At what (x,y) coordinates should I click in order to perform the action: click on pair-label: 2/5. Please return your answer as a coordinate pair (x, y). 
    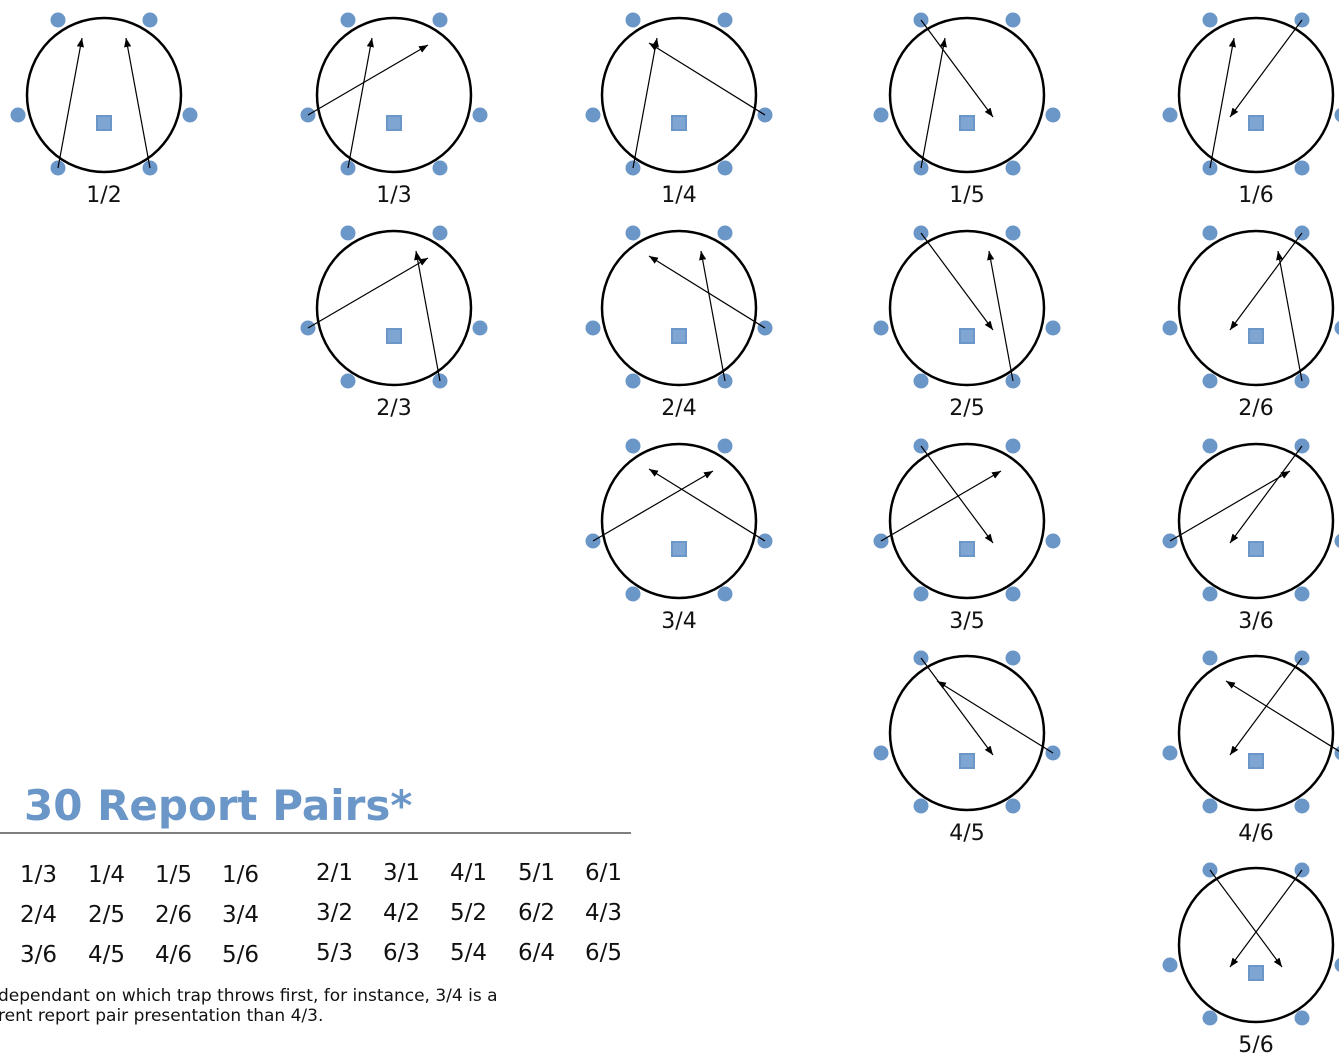
    Looking at the image, I should click on (966, 408).